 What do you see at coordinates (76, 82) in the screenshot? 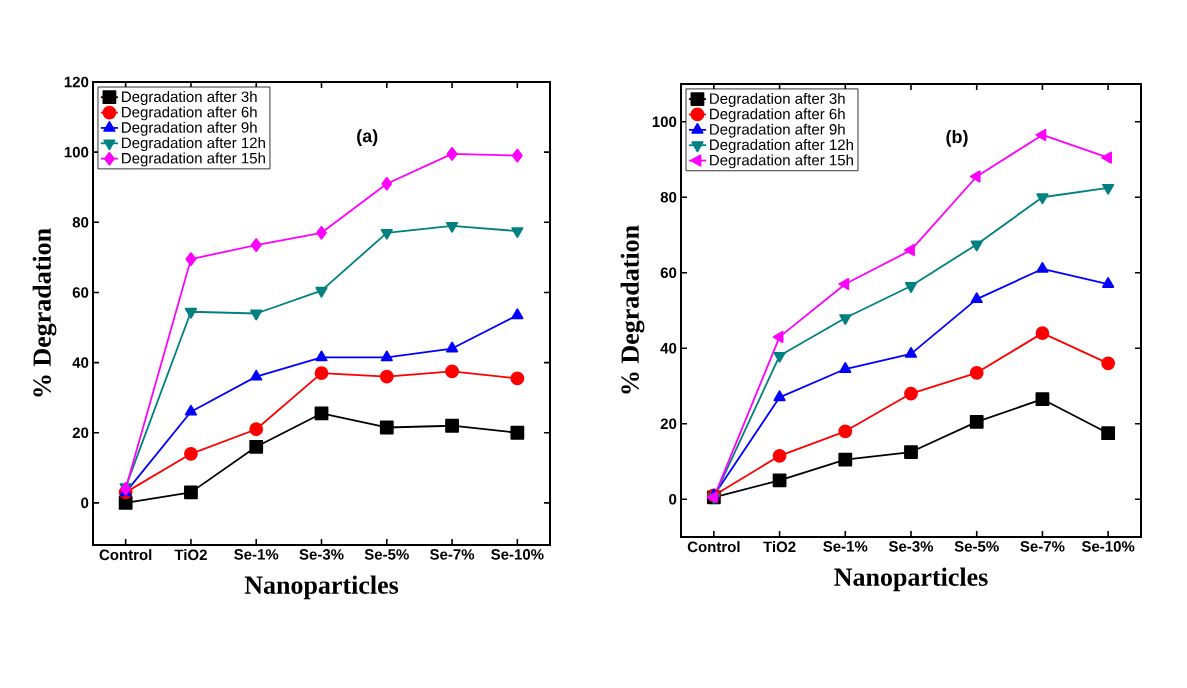
I see `y-tick-label: 120` at bounding box center [76, 82].